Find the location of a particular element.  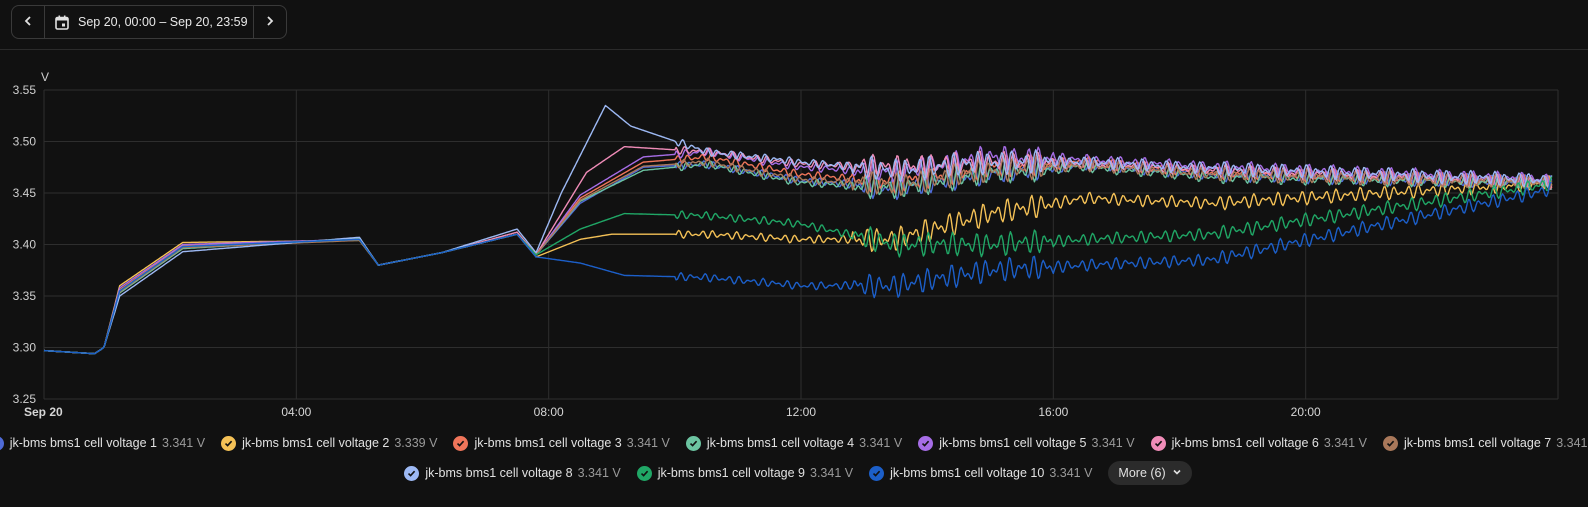

next-period-button is located at coordinates (269, 22).